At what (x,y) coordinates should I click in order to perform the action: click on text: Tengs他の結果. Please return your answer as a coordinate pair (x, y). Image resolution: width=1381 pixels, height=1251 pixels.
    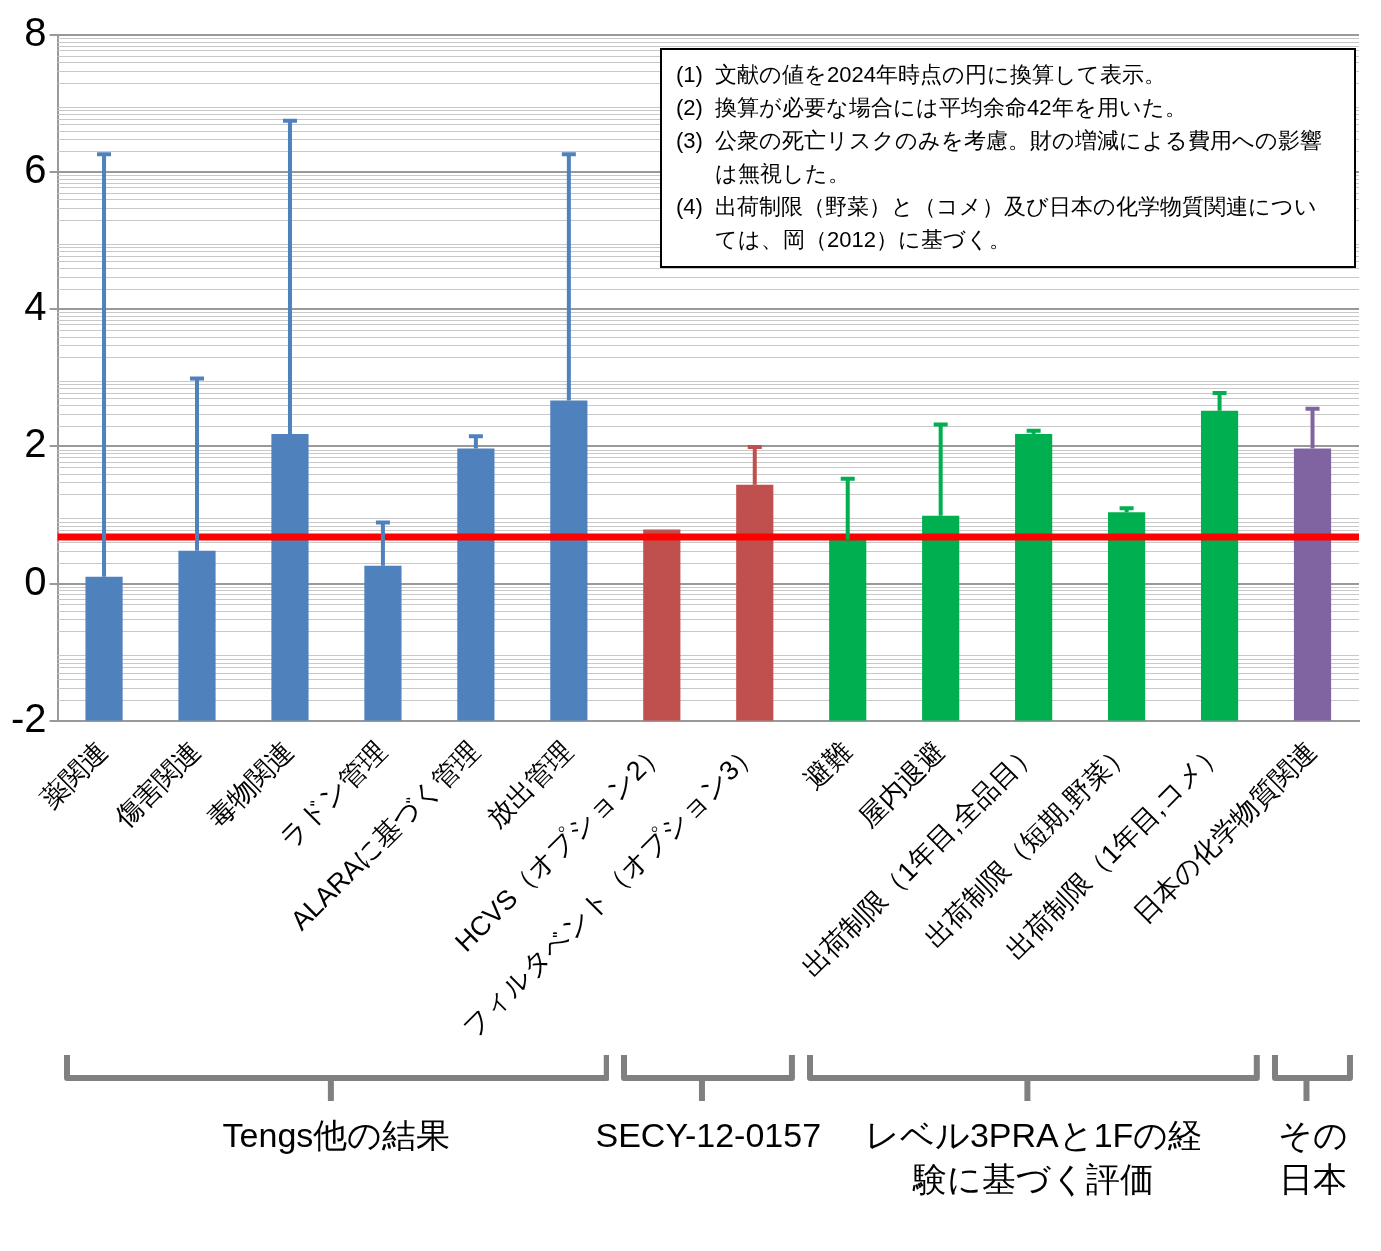
    Looking at the image, I should click on (336, 1135).